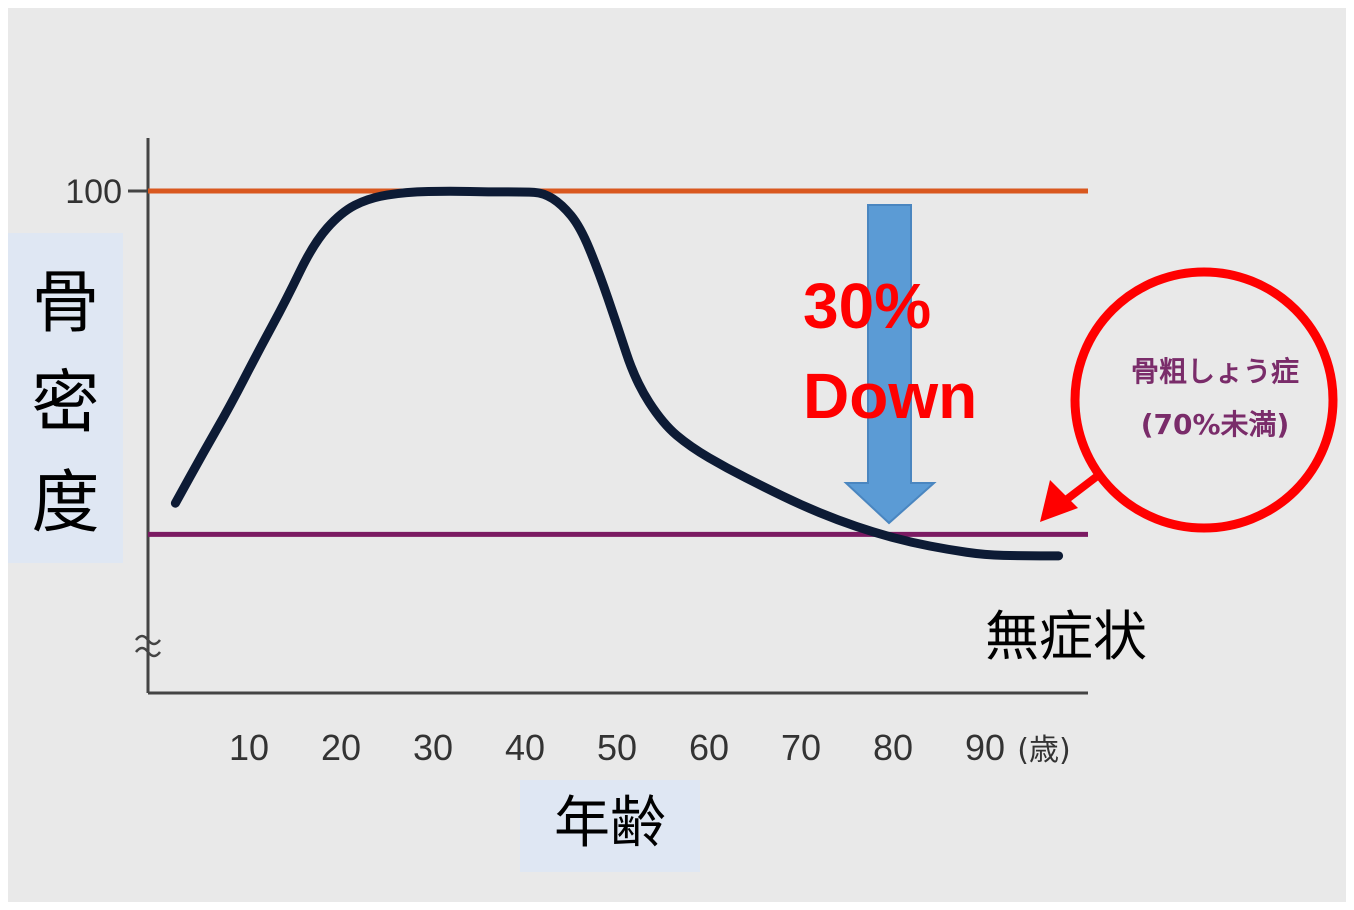  Describe the element at coordinates (985, 747) in the screenshot. I see `x-tick-label-90: 90` at that location.